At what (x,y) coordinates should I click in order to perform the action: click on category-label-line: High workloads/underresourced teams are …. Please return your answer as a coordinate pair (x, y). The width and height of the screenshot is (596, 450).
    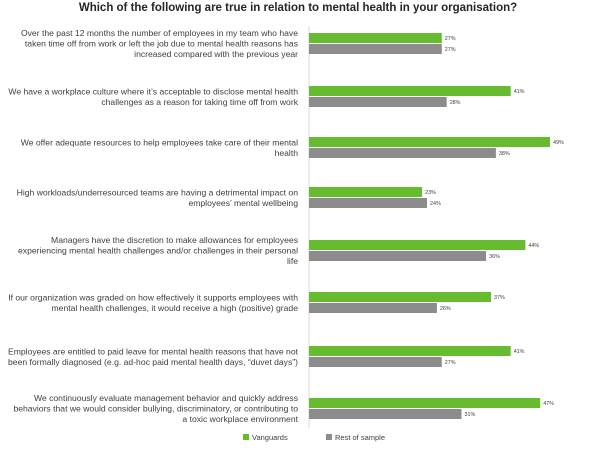
    Looking at the image, I should click on (158, 192).